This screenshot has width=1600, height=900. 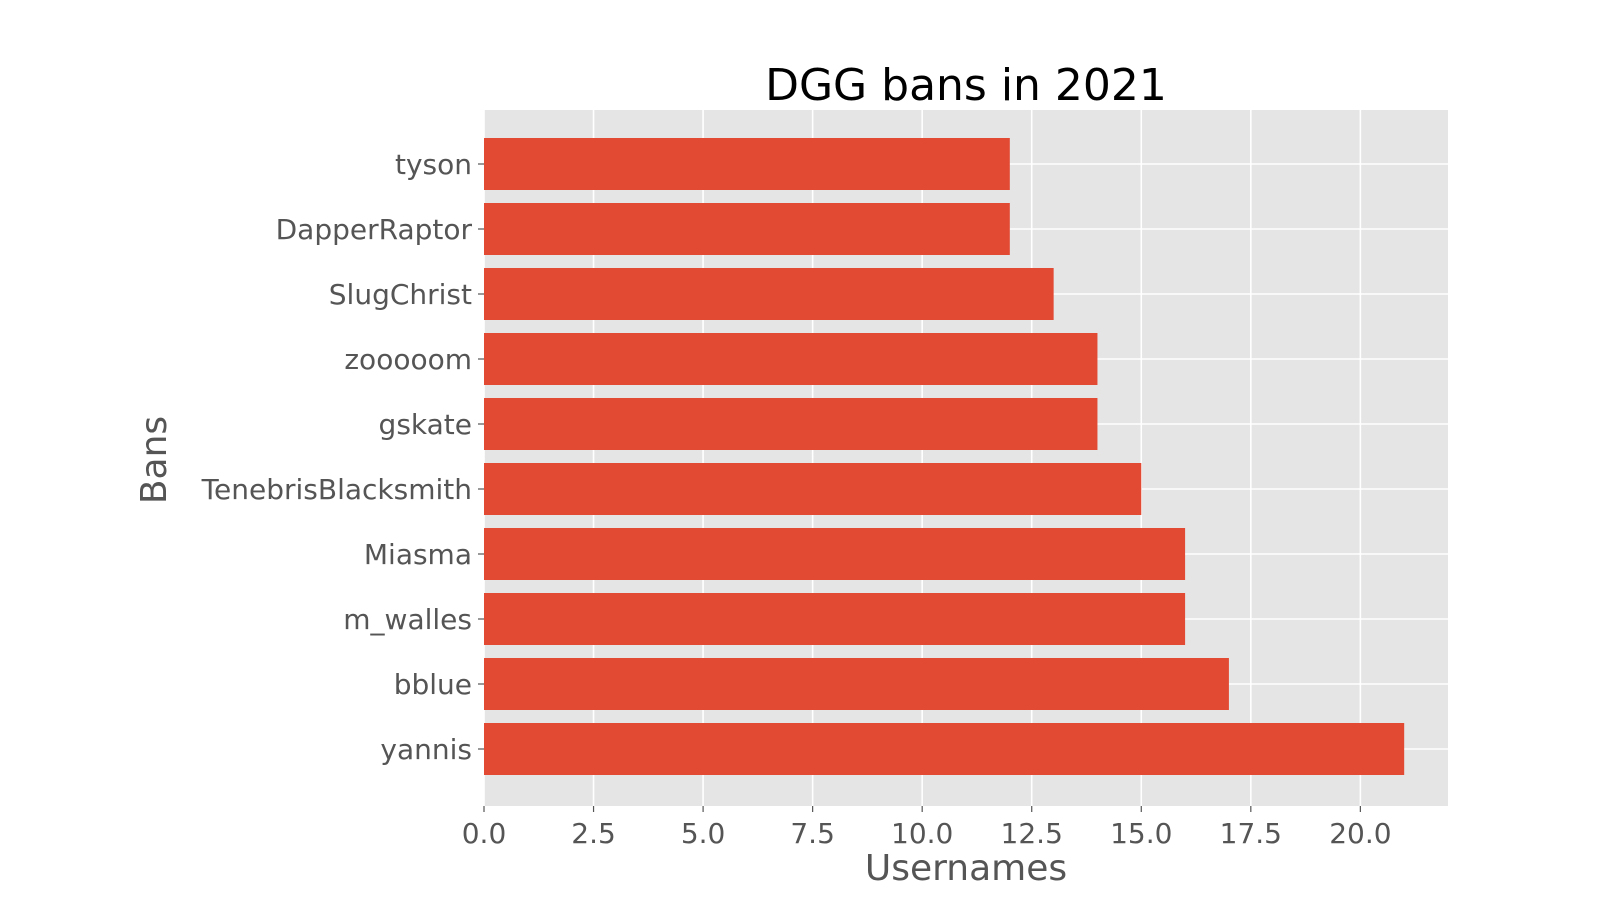 I want to click on x-axis-ticks: 0.0 2.5 5.0 7.5 10.0 12.5 15.0 17.5 20.0, so click(x=927, y=828).